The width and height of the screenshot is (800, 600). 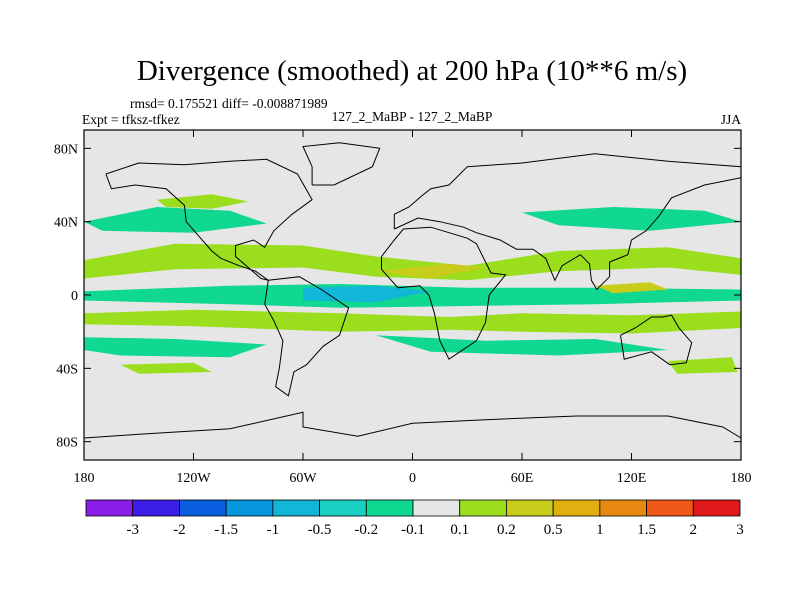 I want to click on colorbar-label: -1, so click(x=273, y=530).